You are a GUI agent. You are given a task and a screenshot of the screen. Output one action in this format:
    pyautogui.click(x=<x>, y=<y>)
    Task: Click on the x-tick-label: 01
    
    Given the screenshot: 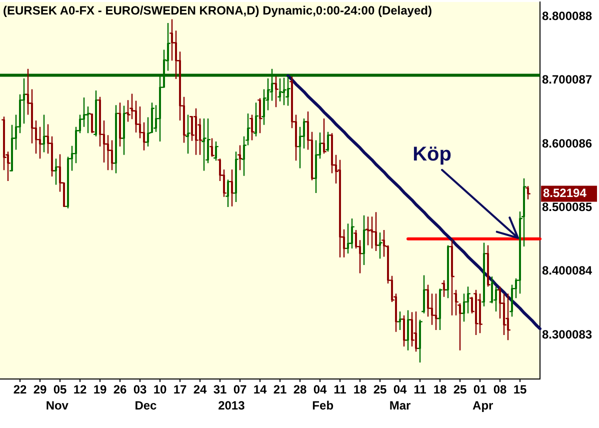 What is the action you would take?
    pyautogui.click(x=480, y=389)
    